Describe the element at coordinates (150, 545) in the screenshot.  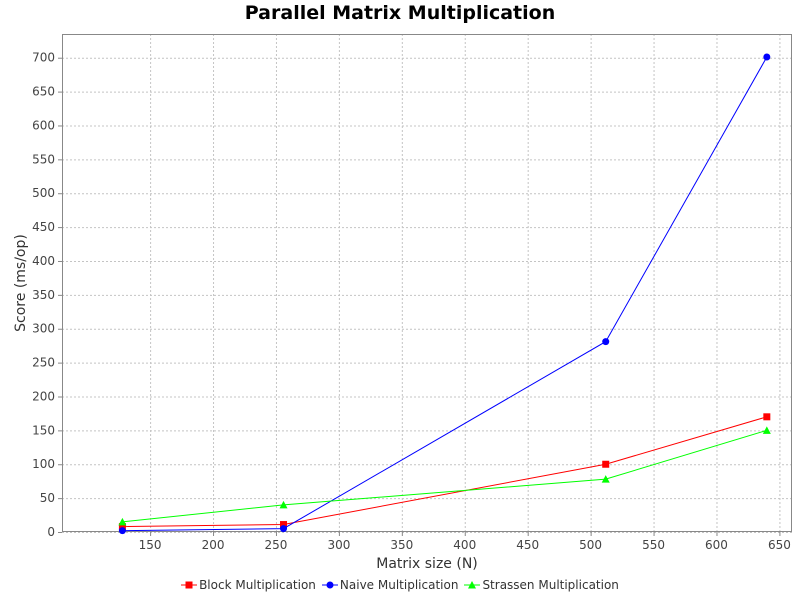
I see `x-tick-label: 150` at that location.